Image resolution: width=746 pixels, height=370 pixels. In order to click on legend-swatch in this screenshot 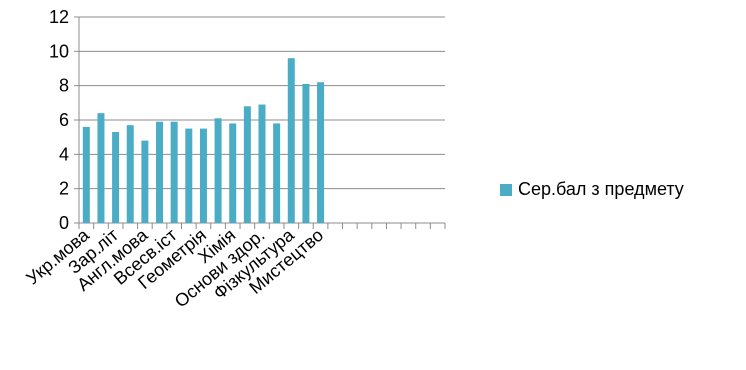, I will do `click(506, 189)`.